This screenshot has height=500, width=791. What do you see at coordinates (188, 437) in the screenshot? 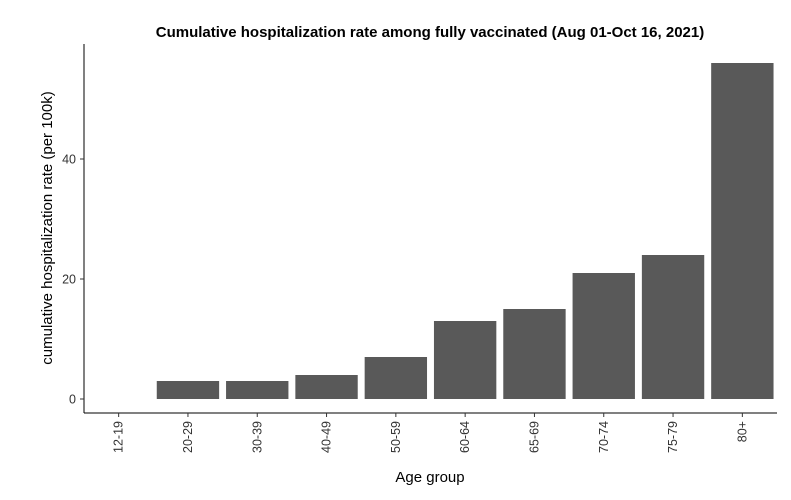
I see `x-tick-label: 20-29` at bounding box center [188, 437].